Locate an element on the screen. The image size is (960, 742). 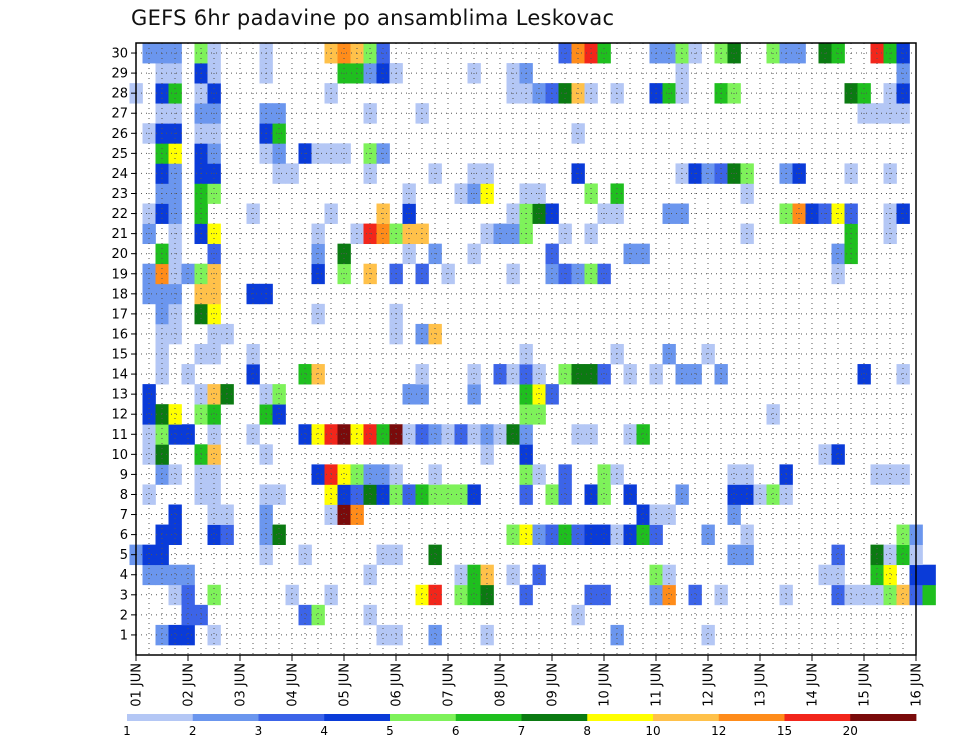
y-tick-label: 24 is located at coordinates (119, 174).